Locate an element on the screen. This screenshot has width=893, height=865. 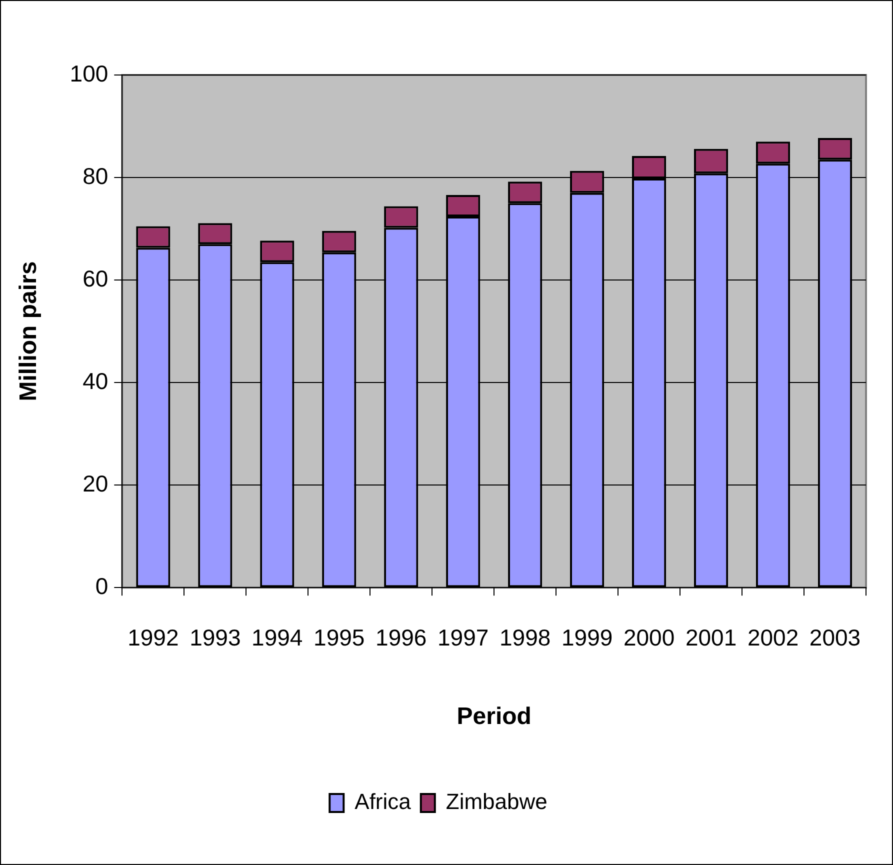
x-tick-label: 1993 is located at coordinates (215, 637).